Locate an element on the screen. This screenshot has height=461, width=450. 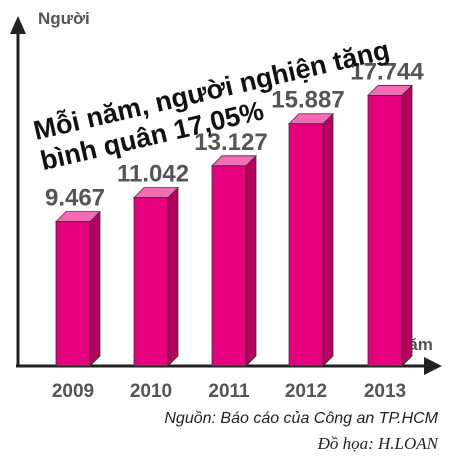
bar-side-2011 is located at coordinates (251, 260).